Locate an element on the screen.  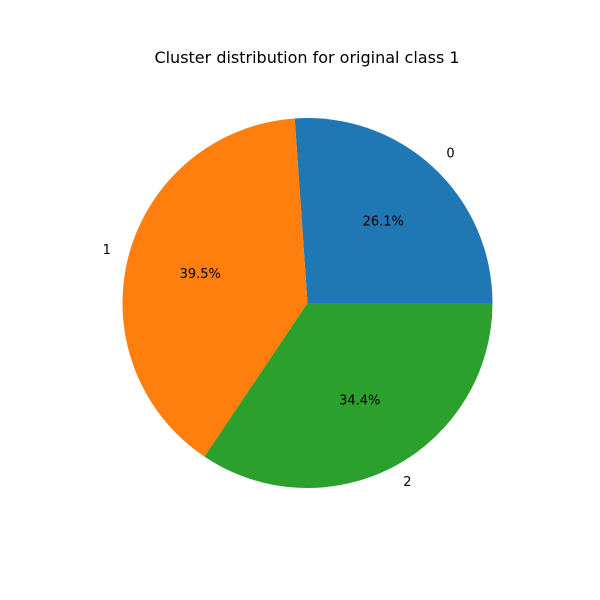
slice-percent-2: 34.4% is located at coordinates (359, 400).